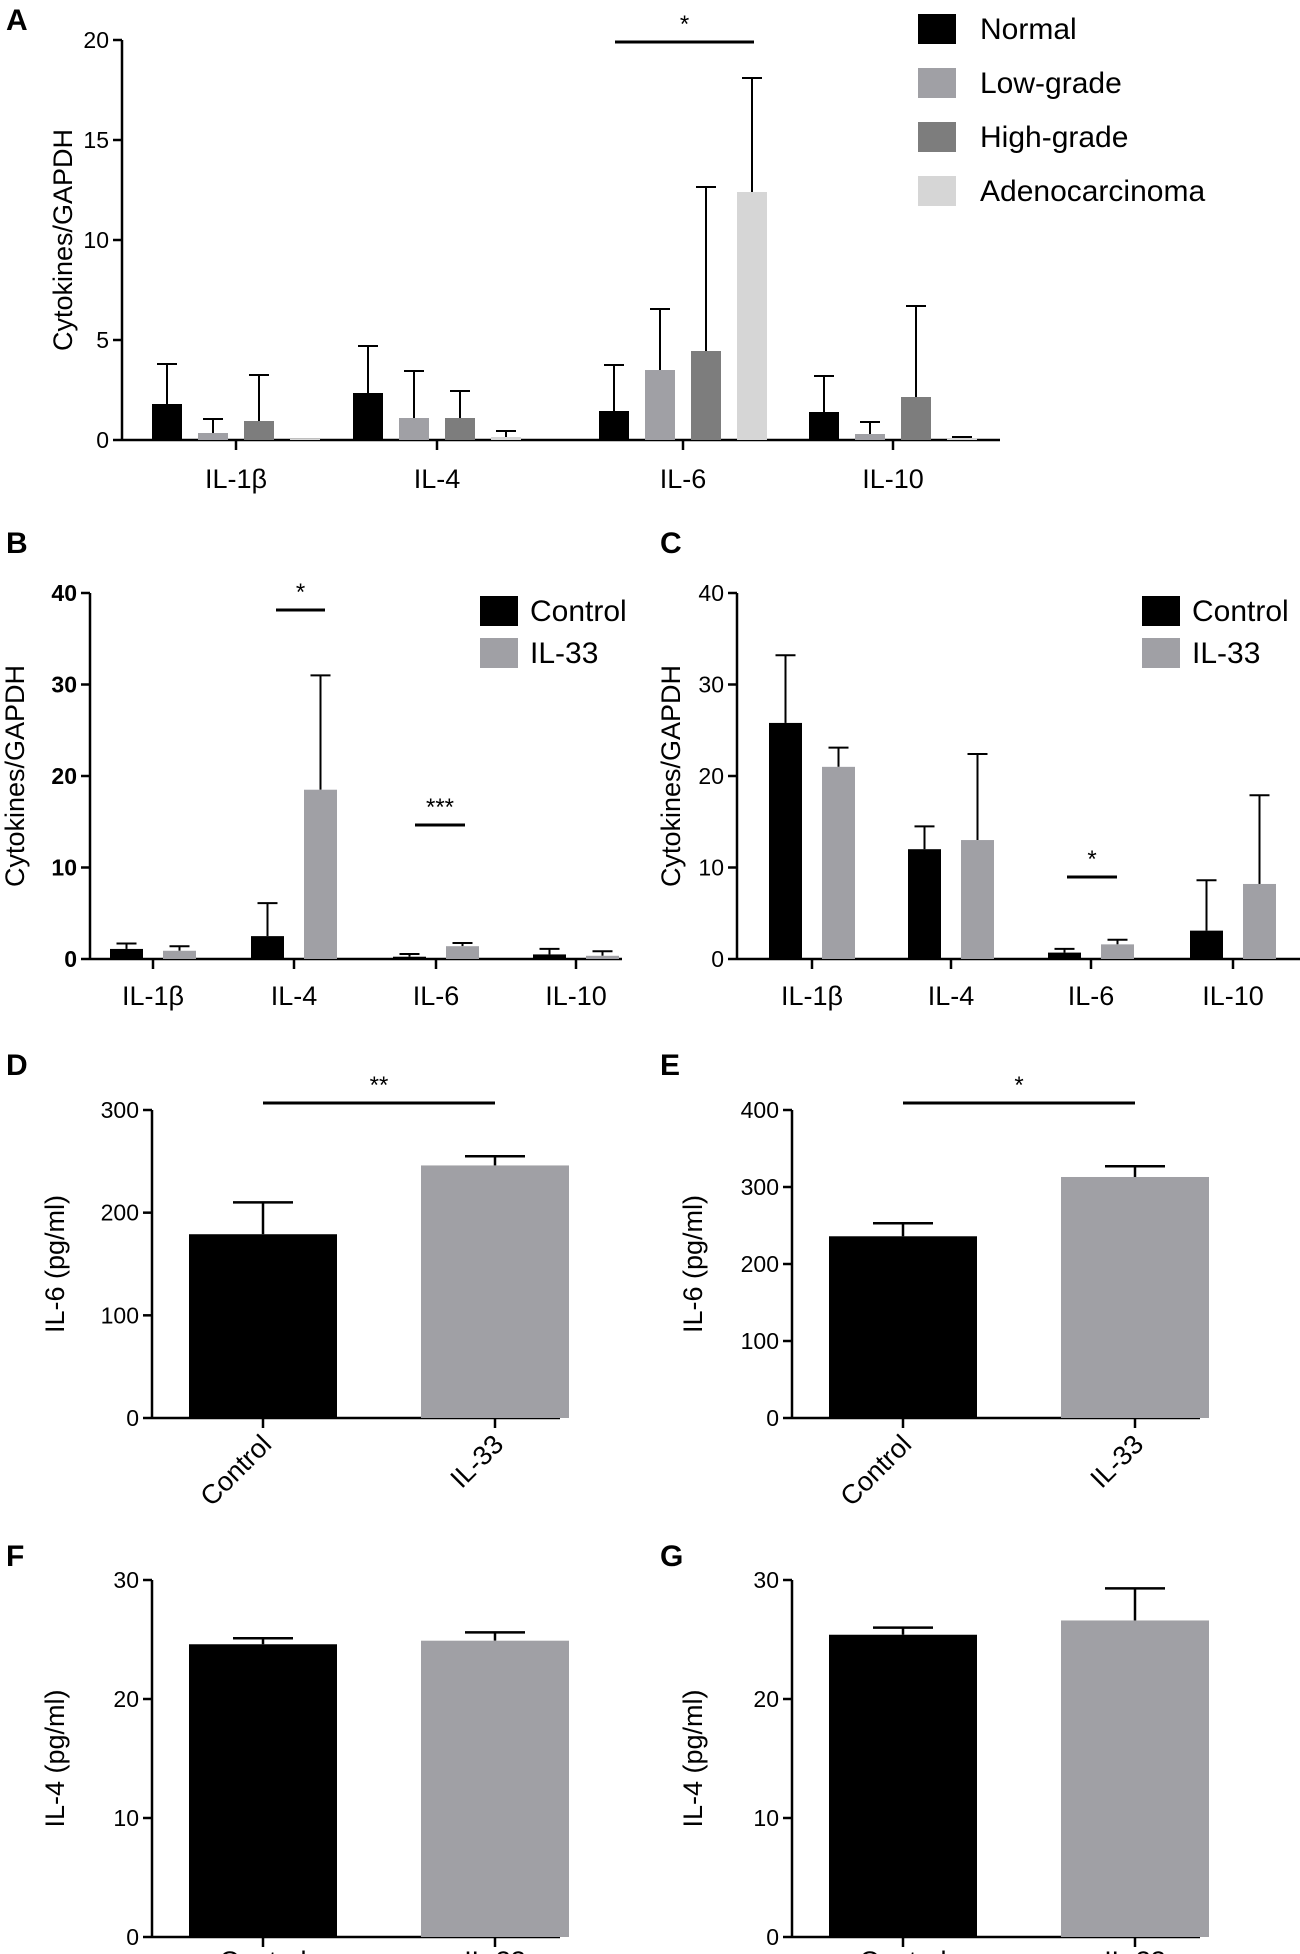 This screenshot has height=1954, width=1300. I want to click on y-tick-label-E-2: 200, so click(760, 1264).